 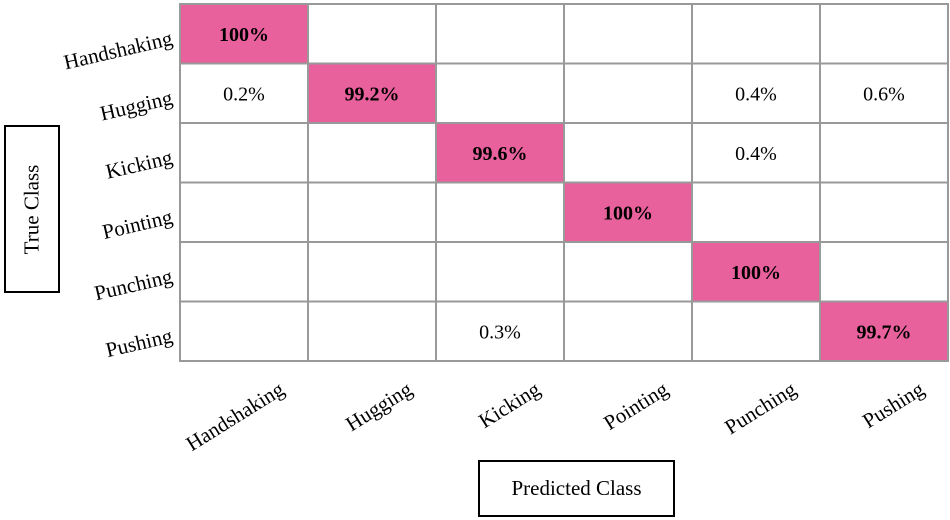 I want to click on cell-value-2-2: 99.6%, so click(x=500, y=154).